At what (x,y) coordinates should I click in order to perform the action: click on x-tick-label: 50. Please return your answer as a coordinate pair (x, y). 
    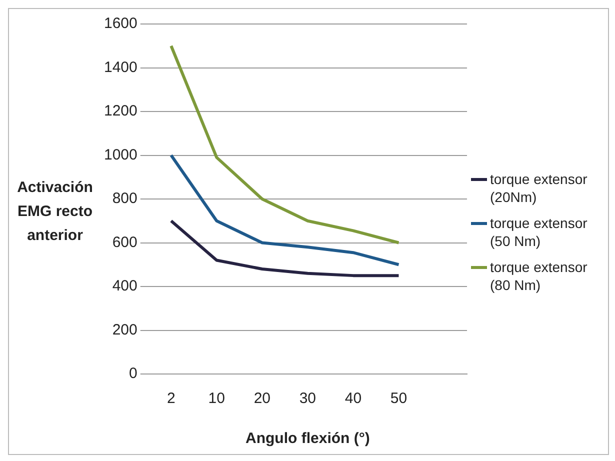
    Looking at the image, I should click on (399, 398).